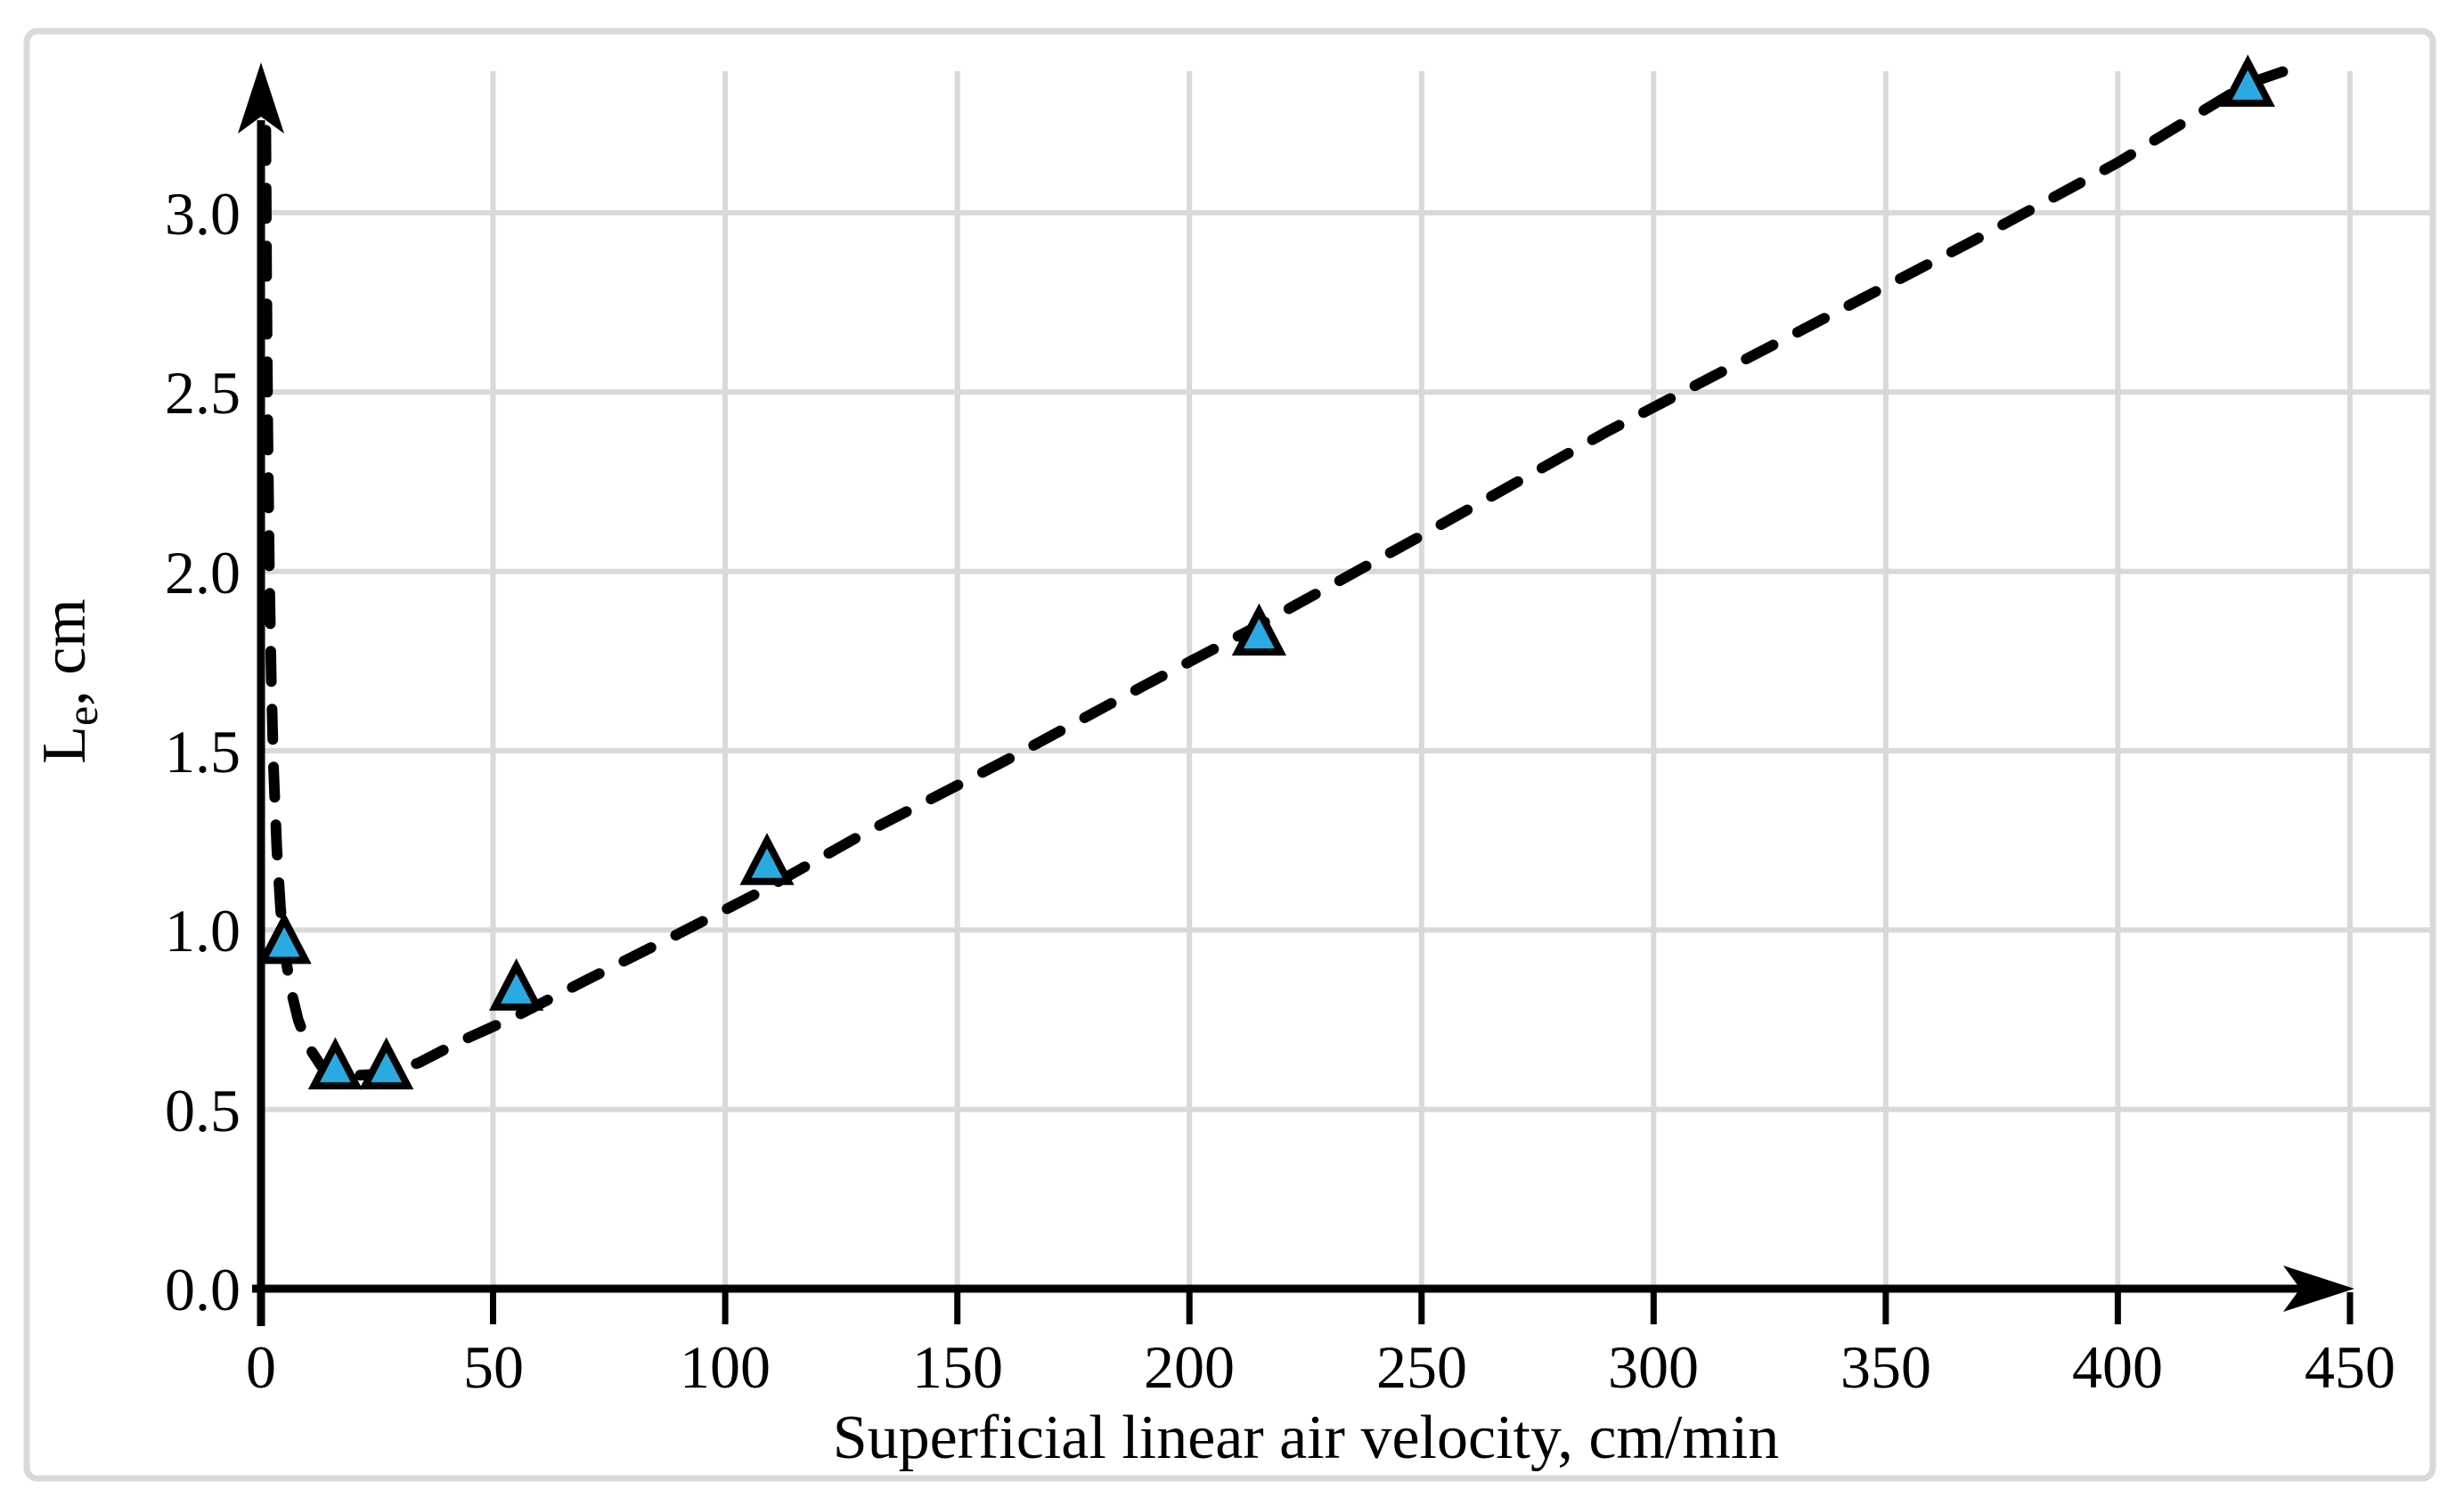 The image size is (2464, 1506). What do you see at coordinates (203, 572) in the screenshot?
I see `y-tick-label: 2.0` at bounding box center [203, 572].